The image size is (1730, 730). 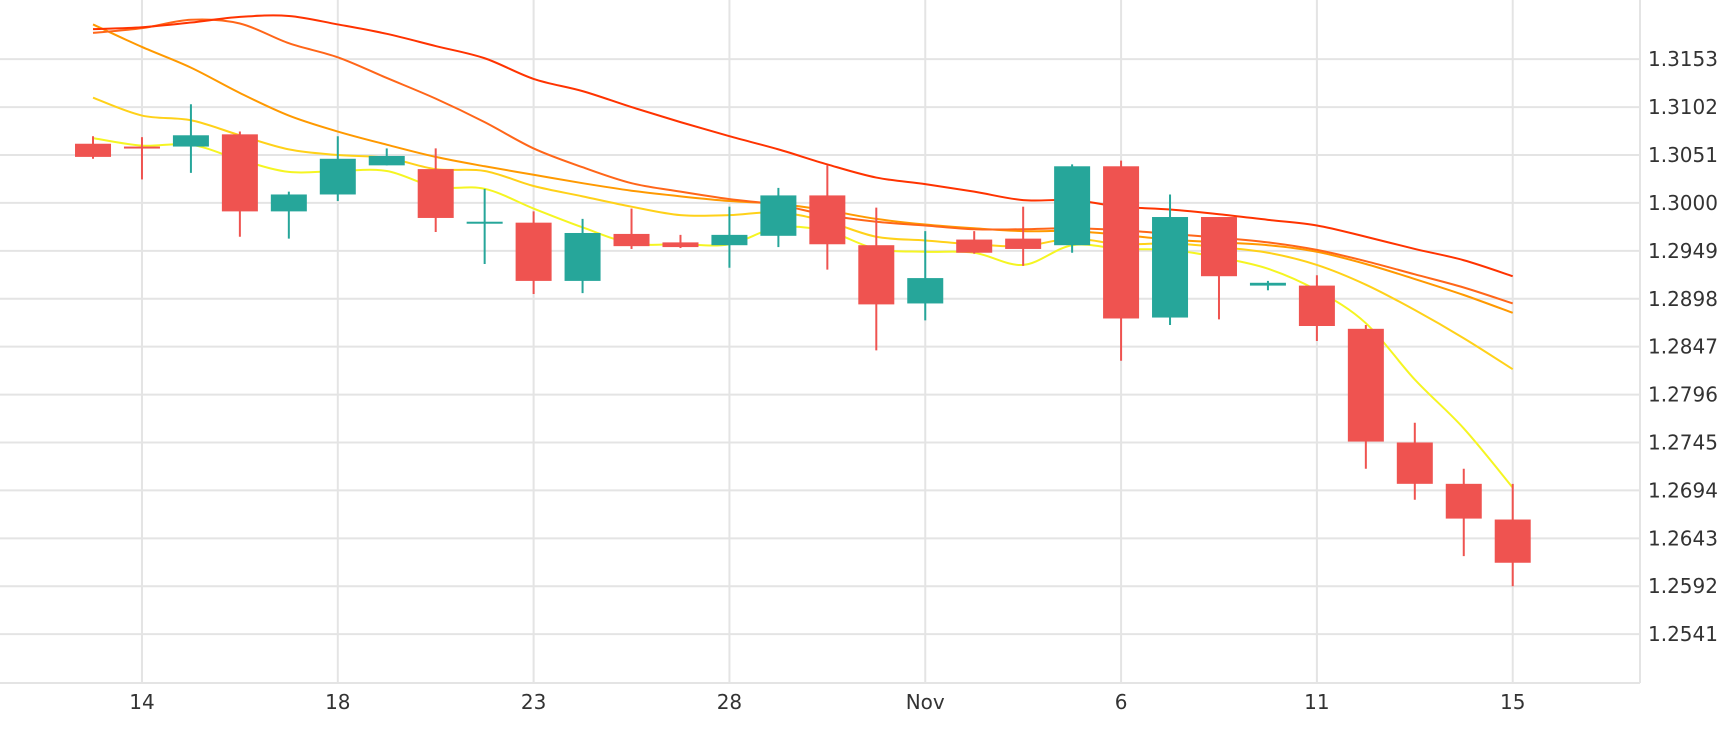 What do you see at coordinates (925, 702) in the screenshot?
I see `x-tick-label: Nov` at bounding box center [925, 702].